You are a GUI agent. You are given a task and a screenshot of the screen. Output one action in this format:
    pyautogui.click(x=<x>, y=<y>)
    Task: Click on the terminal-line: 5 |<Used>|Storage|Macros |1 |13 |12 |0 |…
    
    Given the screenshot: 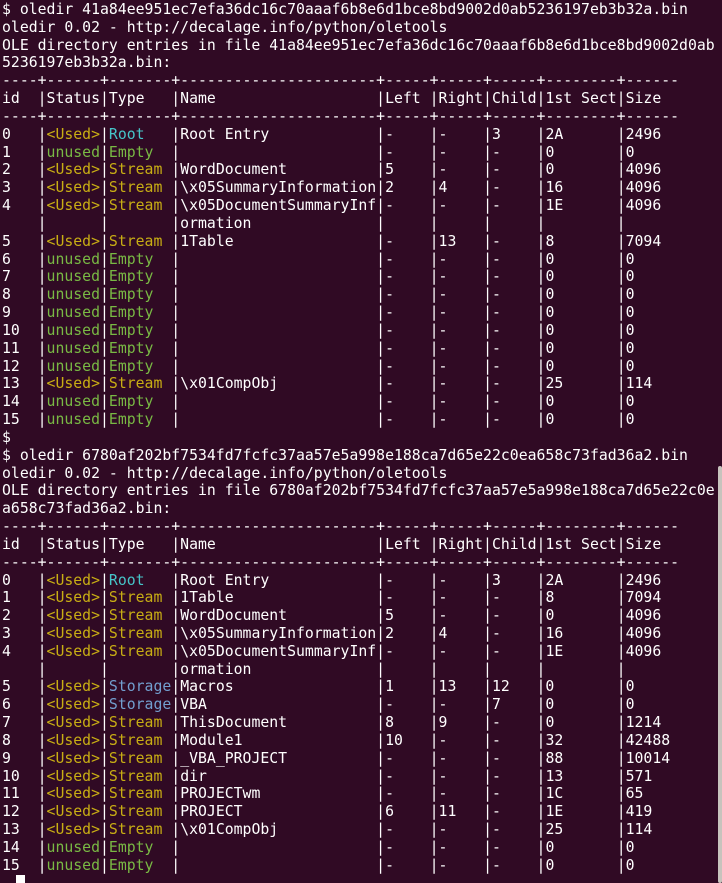 What is the action you would take?
    pyautogui.click(x=318, y=687)
    